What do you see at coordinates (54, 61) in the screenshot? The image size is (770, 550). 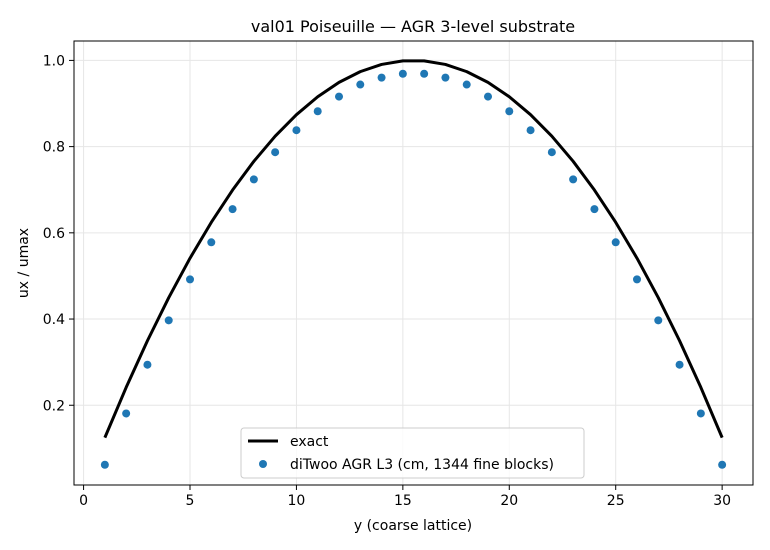 I see `y-tick-label: 1.0` at bounding box center [54, 61].